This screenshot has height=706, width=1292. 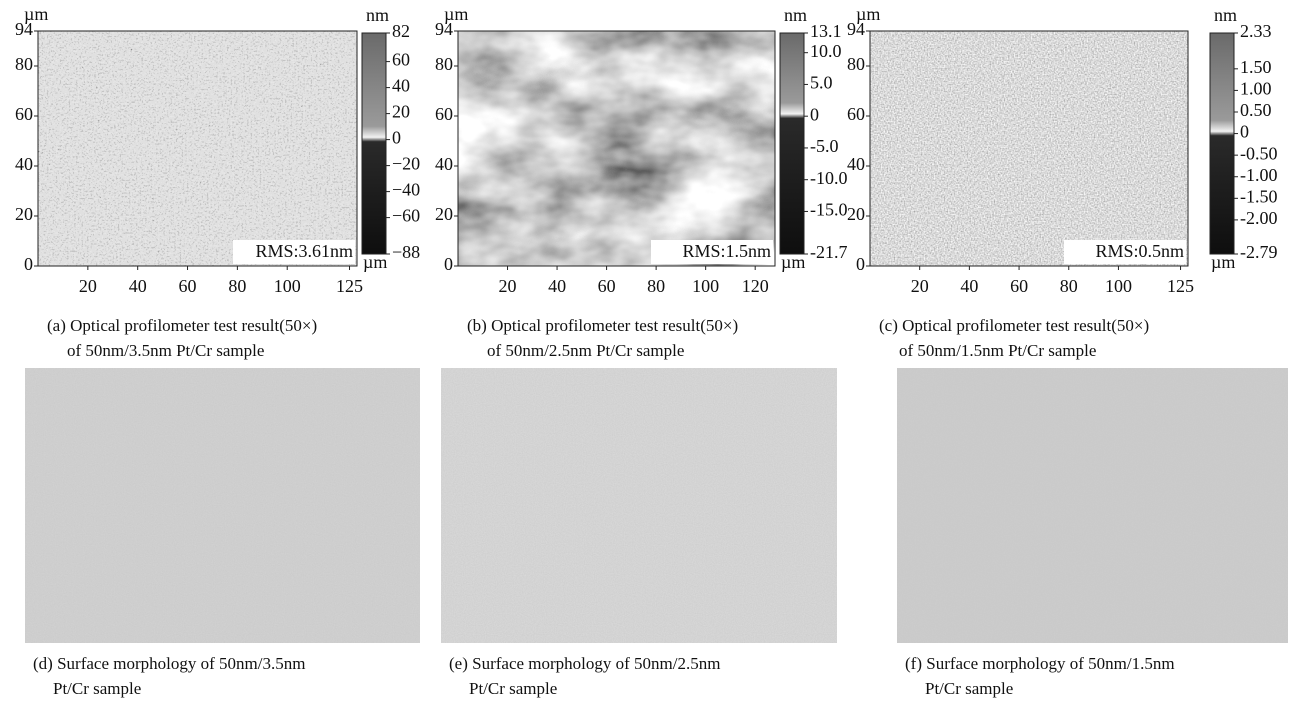 I want to click on colorbar-tick-label: -2.79, so click(x=1259, y=252).